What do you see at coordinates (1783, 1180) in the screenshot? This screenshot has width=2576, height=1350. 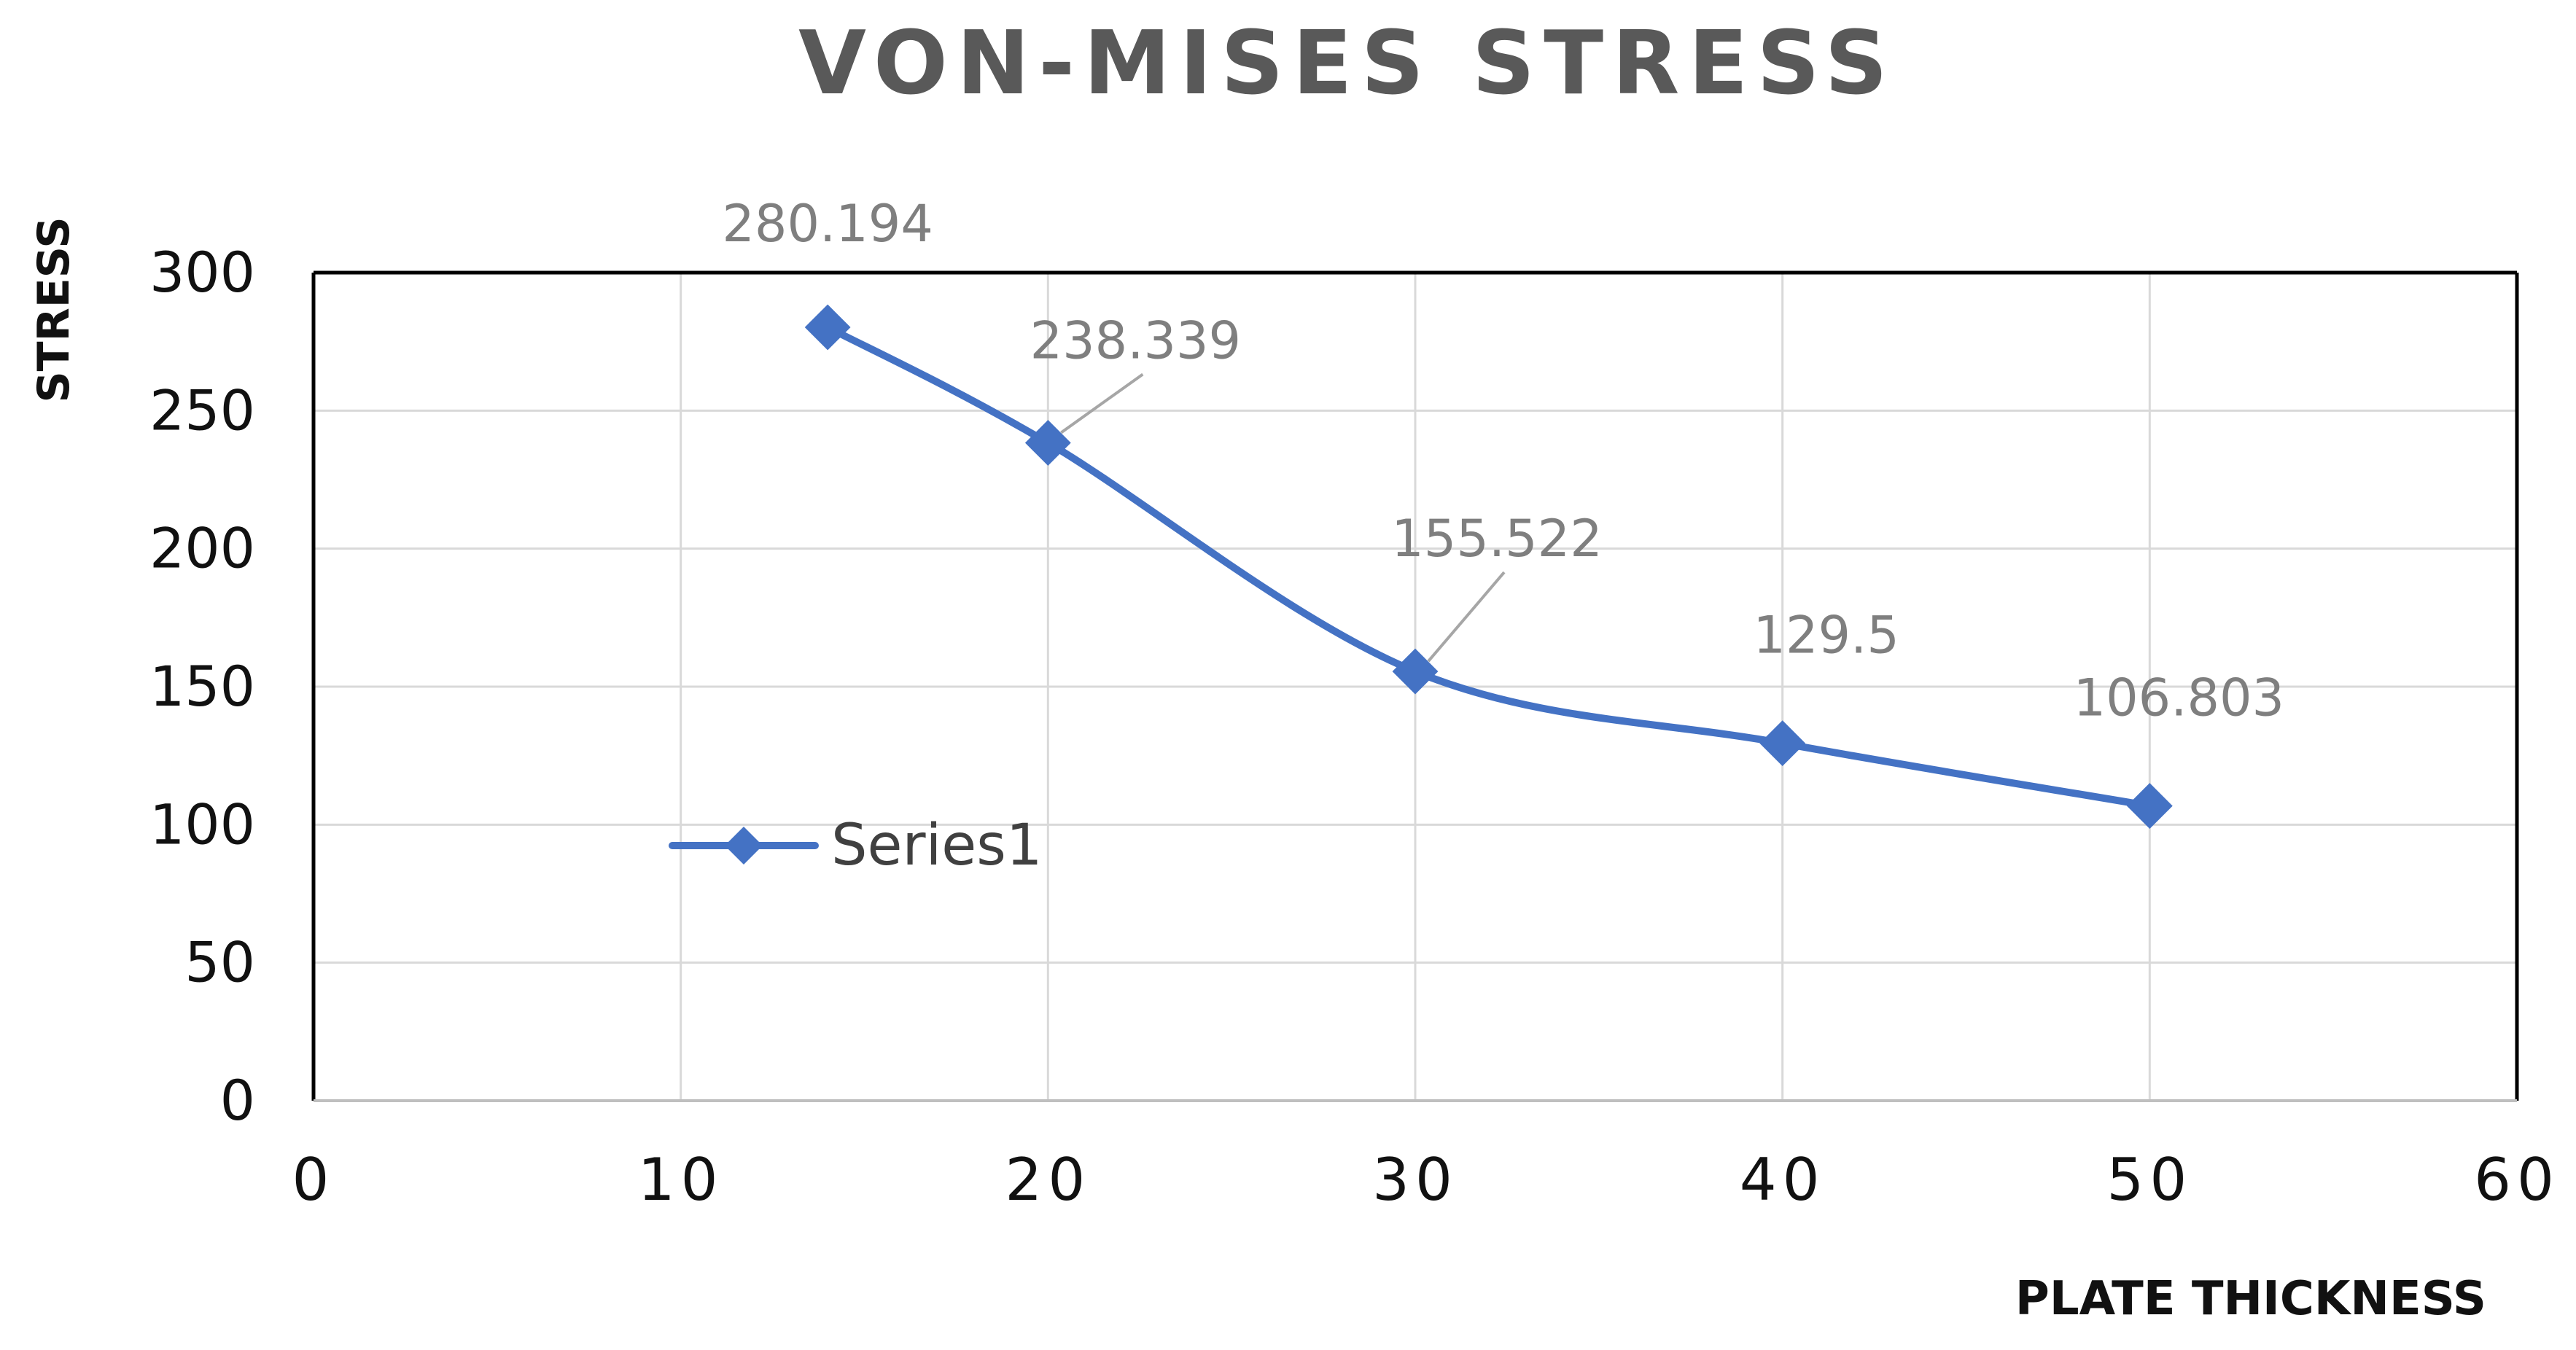 I see `x-tick-label: 40` at bounding box center [1783, 1180].